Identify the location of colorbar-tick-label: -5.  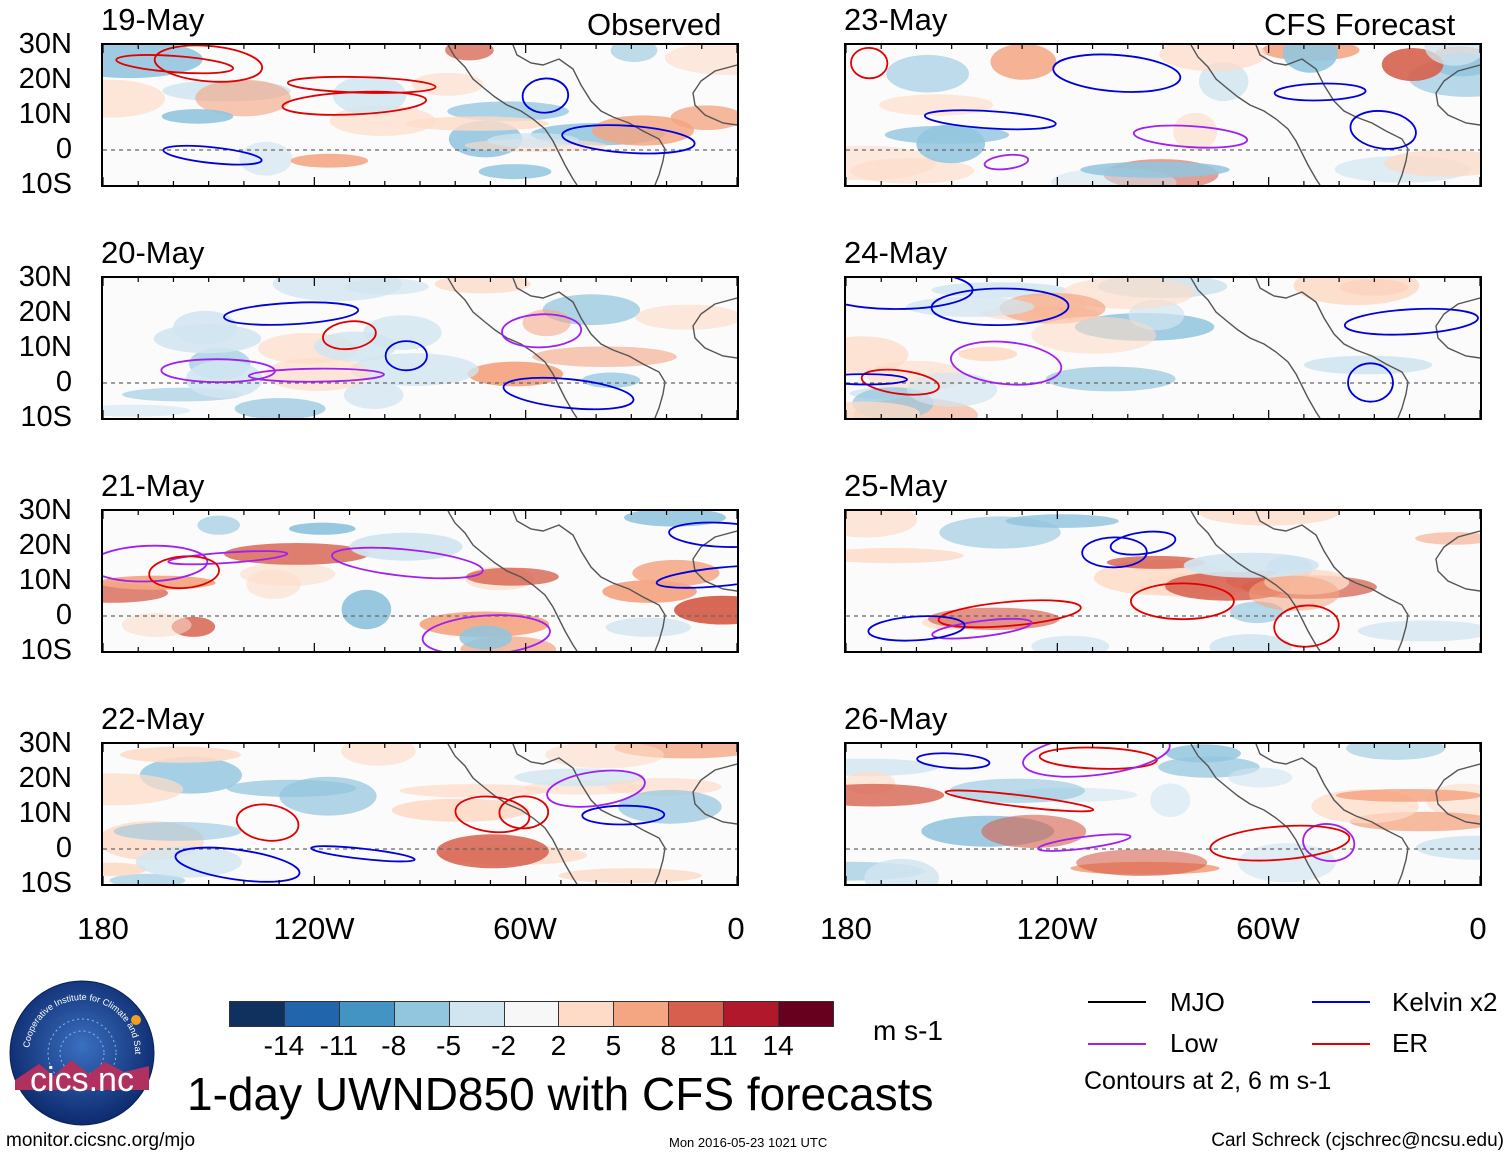
(449, 1045).